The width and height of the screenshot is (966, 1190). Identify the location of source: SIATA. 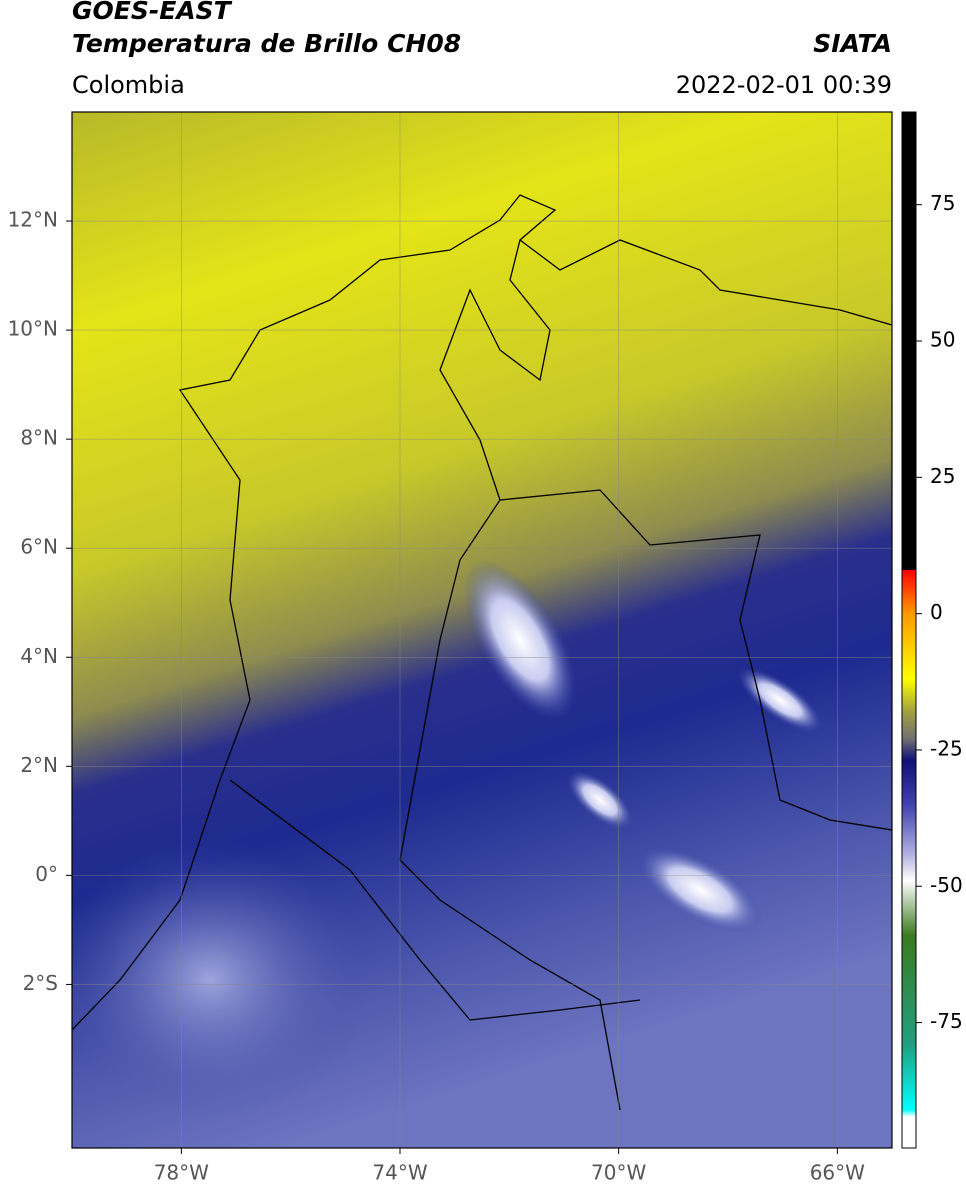
(852, 43).